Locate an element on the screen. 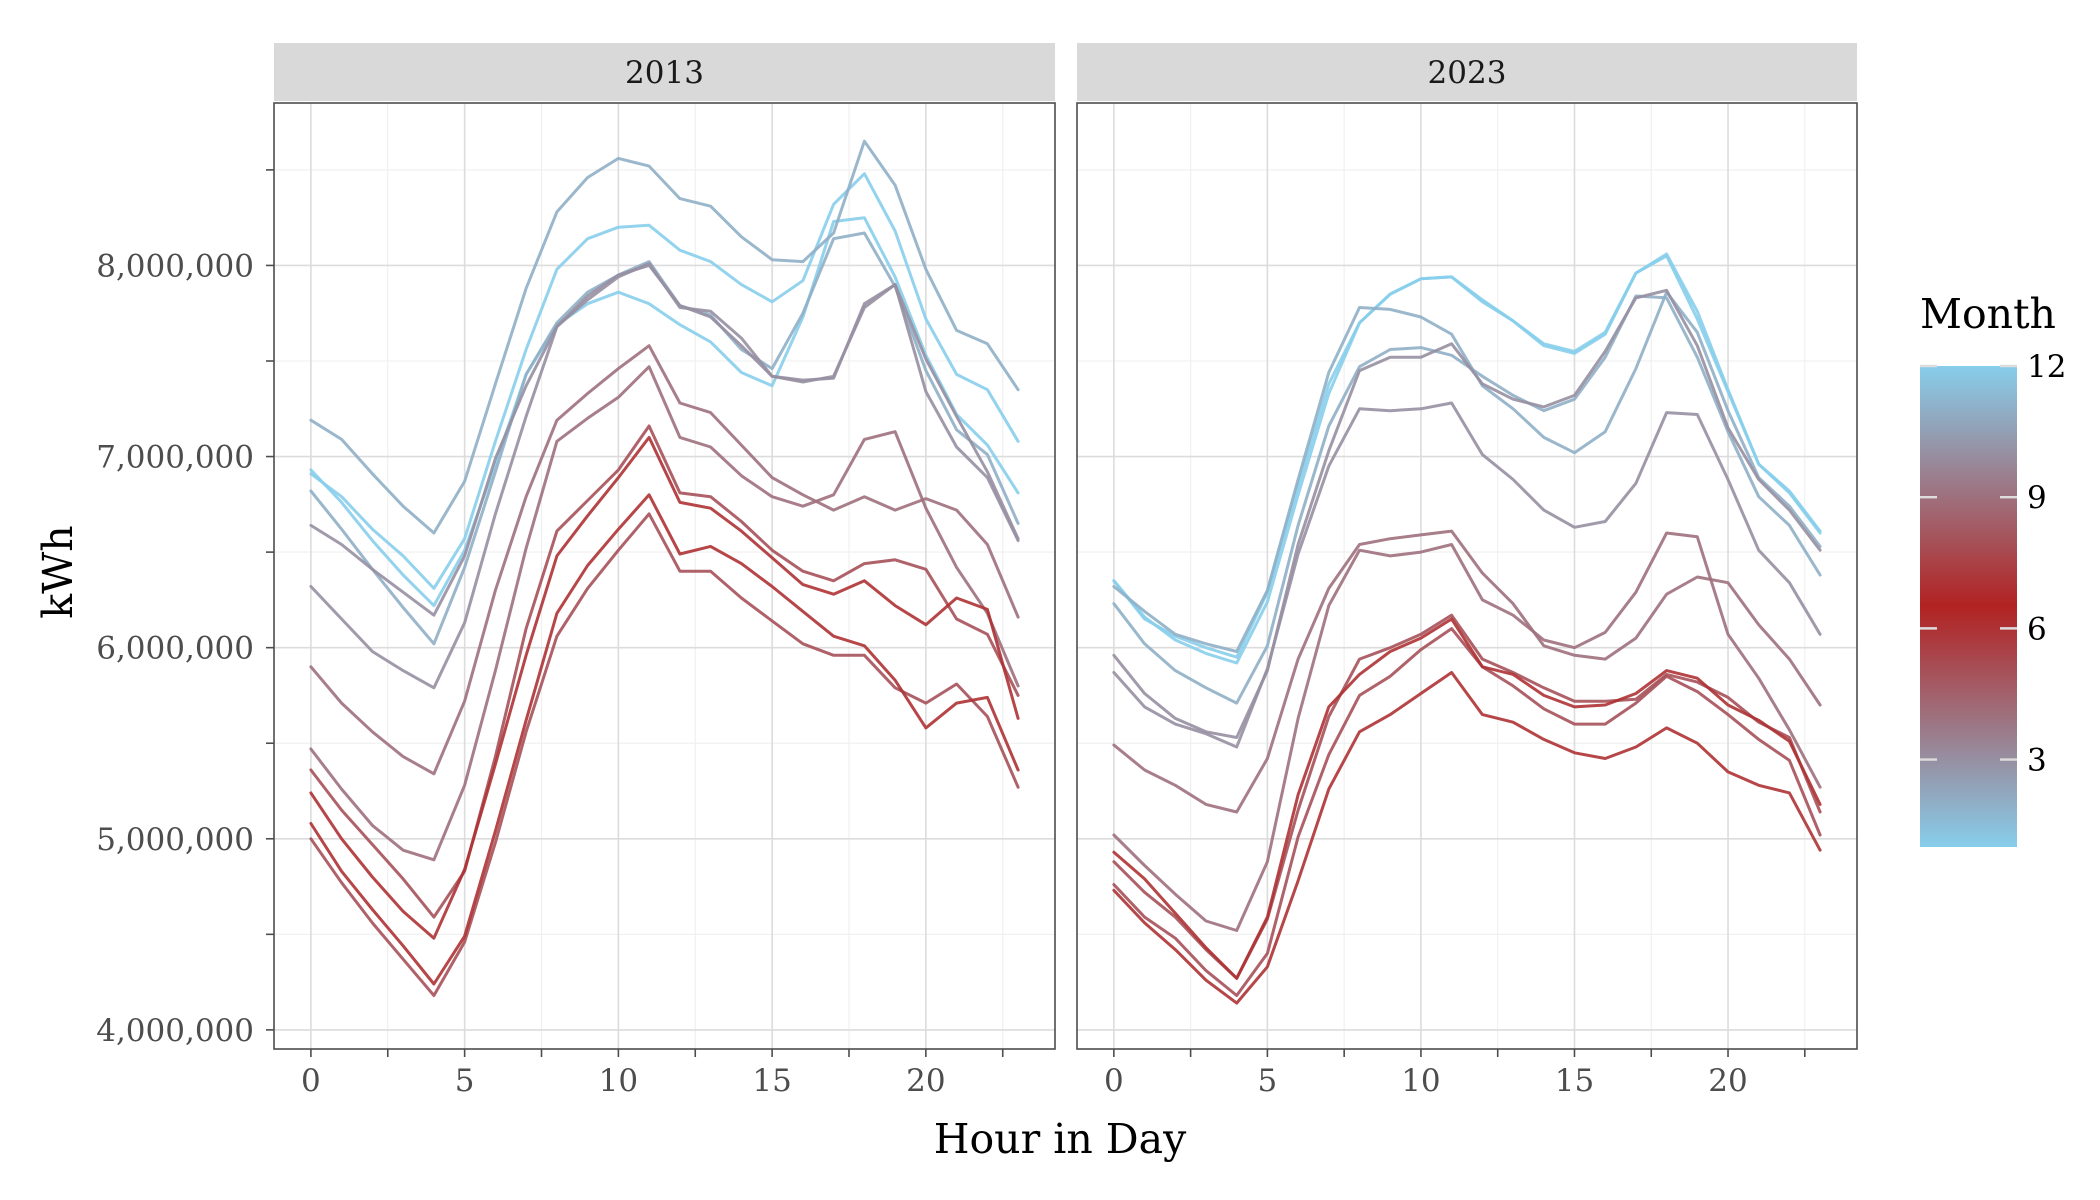  y-tick-label: 7,000,000 is located at coordinates (175, 458).